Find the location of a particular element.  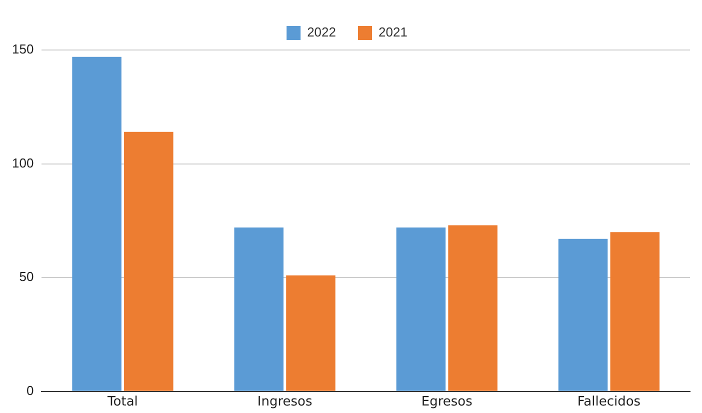

legend-label: 2022 is located at coordinates (321, 32).